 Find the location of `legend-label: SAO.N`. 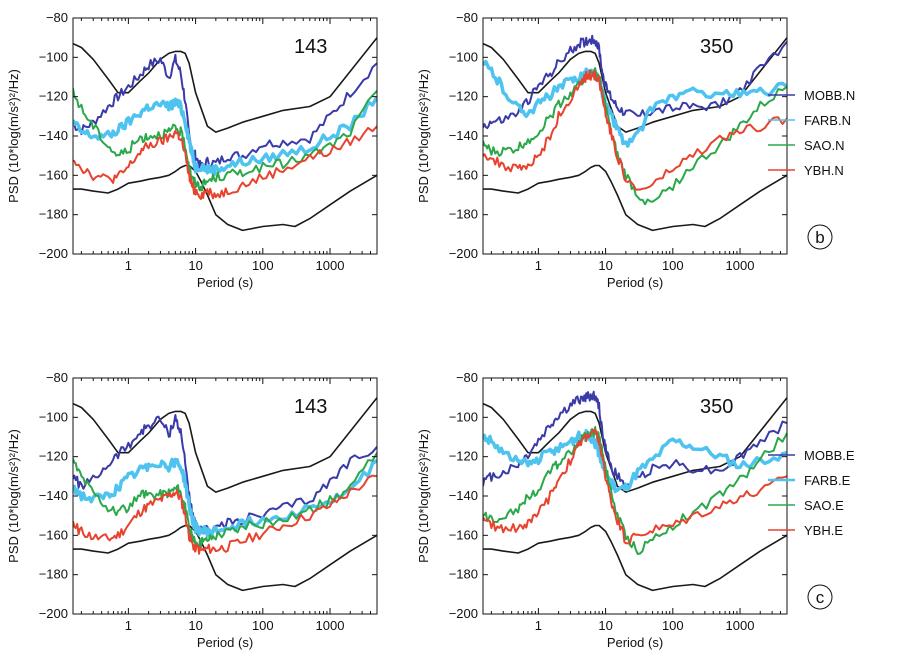

legend-label: SAO.N is located at coordinates (824, 145).